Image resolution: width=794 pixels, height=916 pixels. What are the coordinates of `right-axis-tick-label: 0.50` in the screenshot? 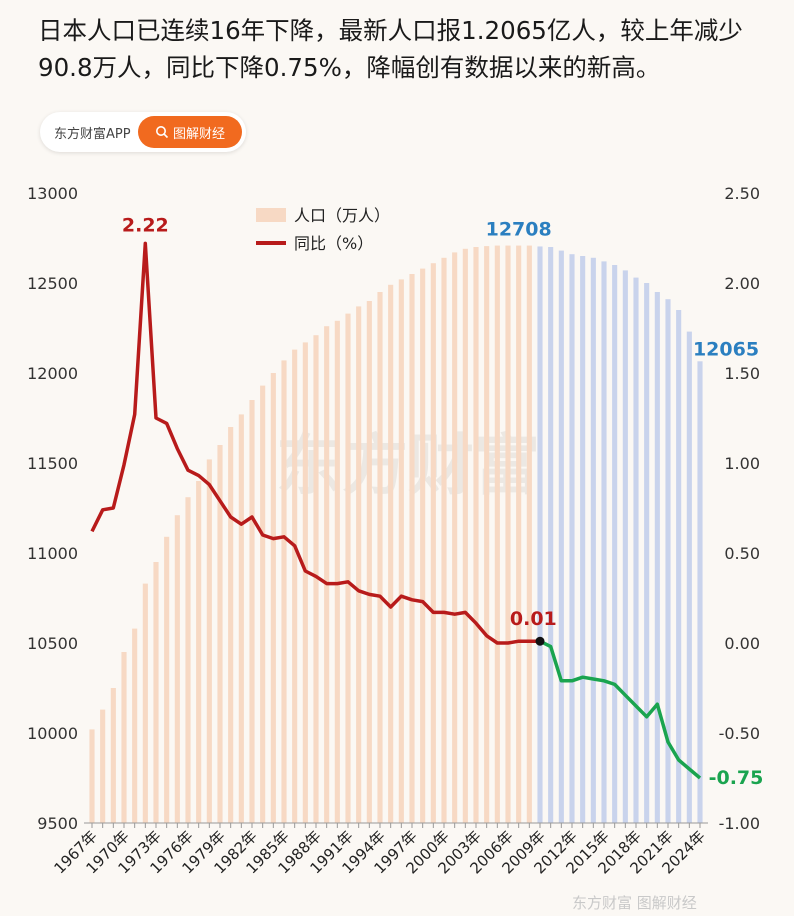 It's located at (742, 553).